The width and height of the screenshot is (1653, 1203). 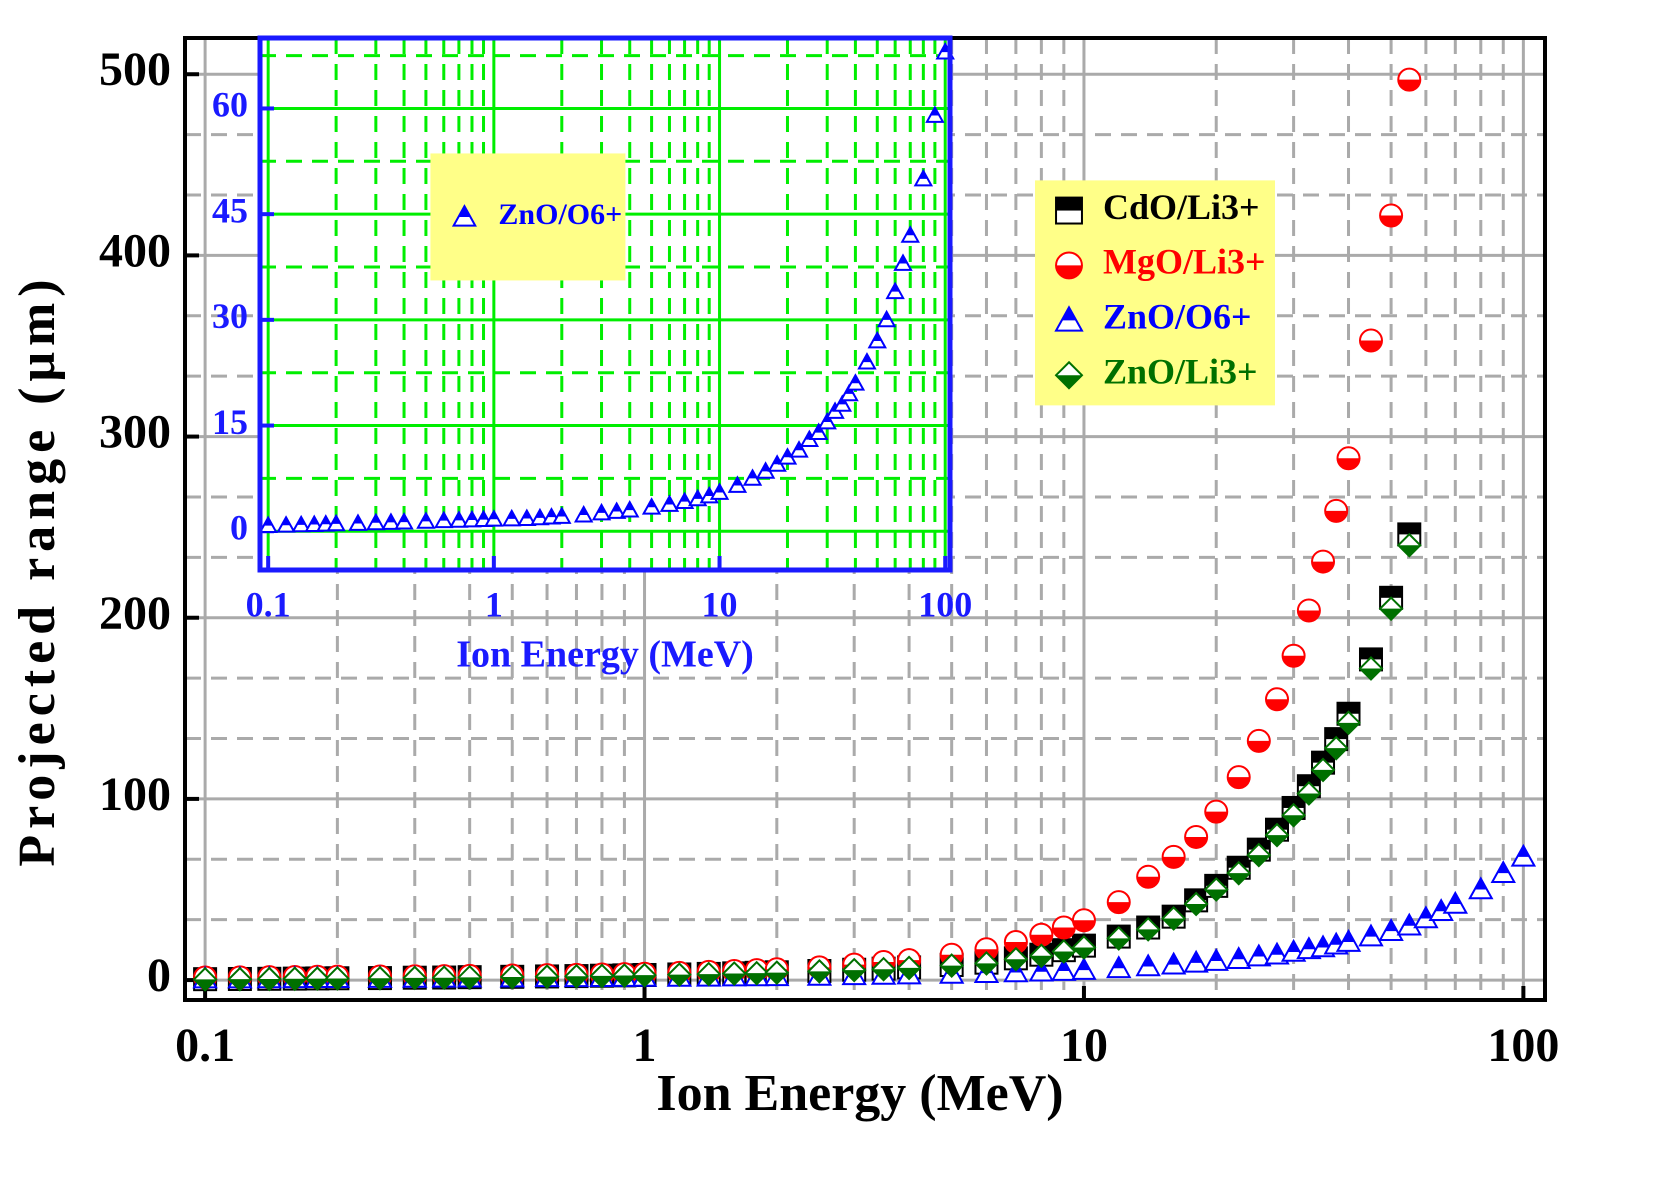 I want to click on x-tick-label: 0.1, so click(x=205, y=1045).